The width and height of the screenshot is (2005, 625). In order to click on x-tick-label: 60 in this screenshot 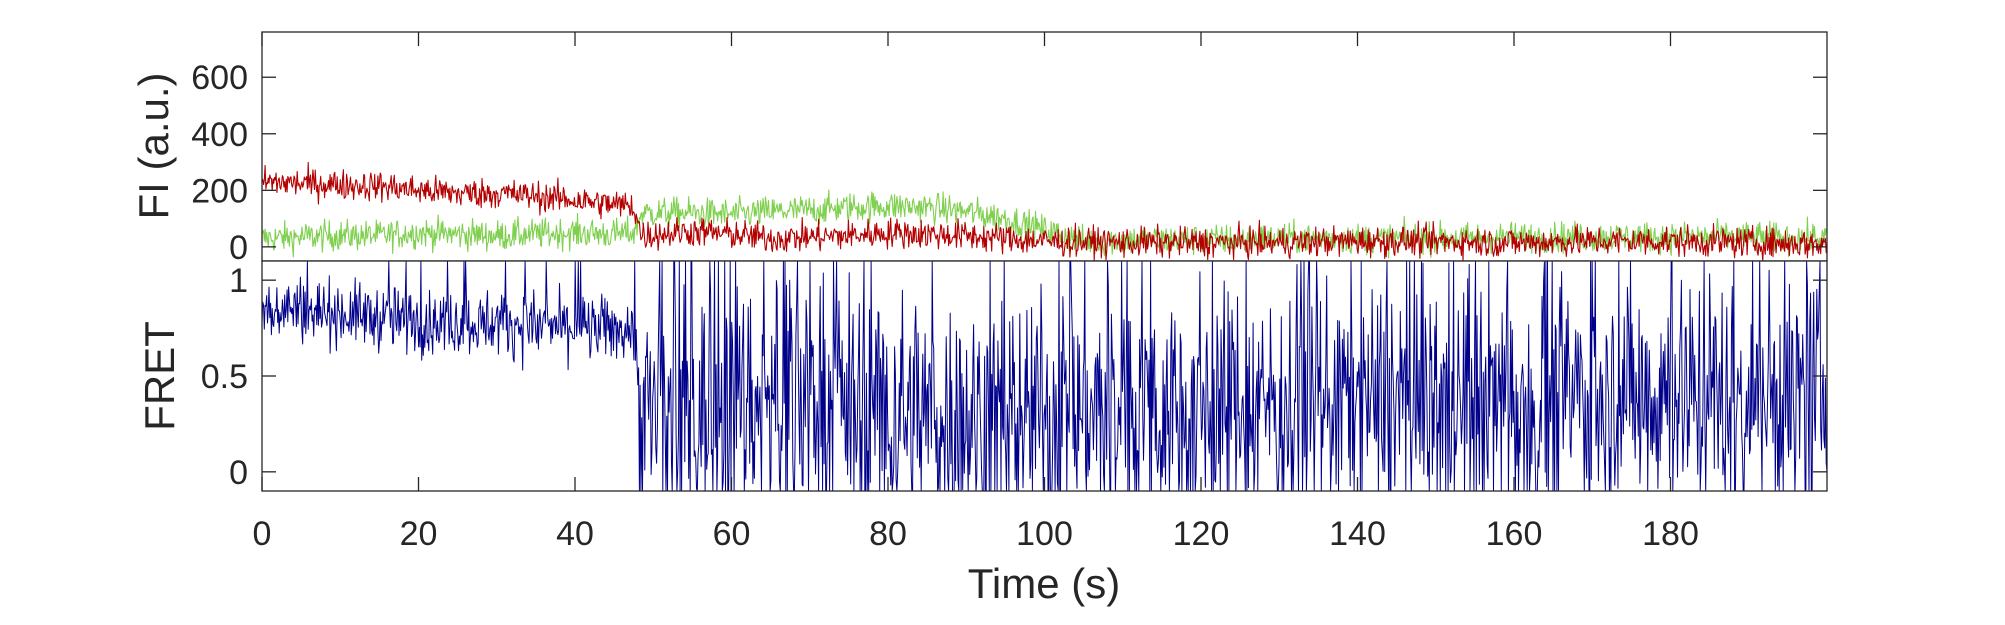, I will do `click(732, 534)`.